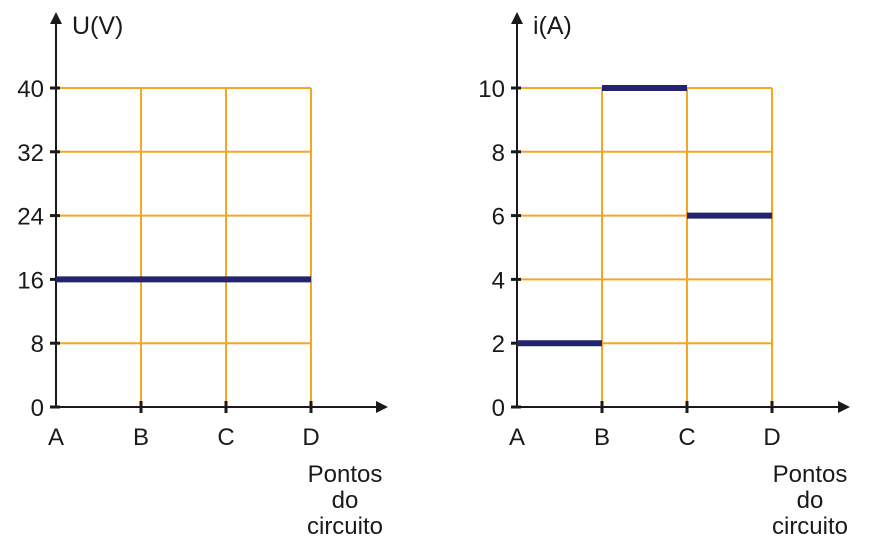 Image resolution: width=879 pixels, height=551 pixels. Describe the element at coordinates (30, 89) in the screenshot. I see `y-tick-label: 40` at that location.